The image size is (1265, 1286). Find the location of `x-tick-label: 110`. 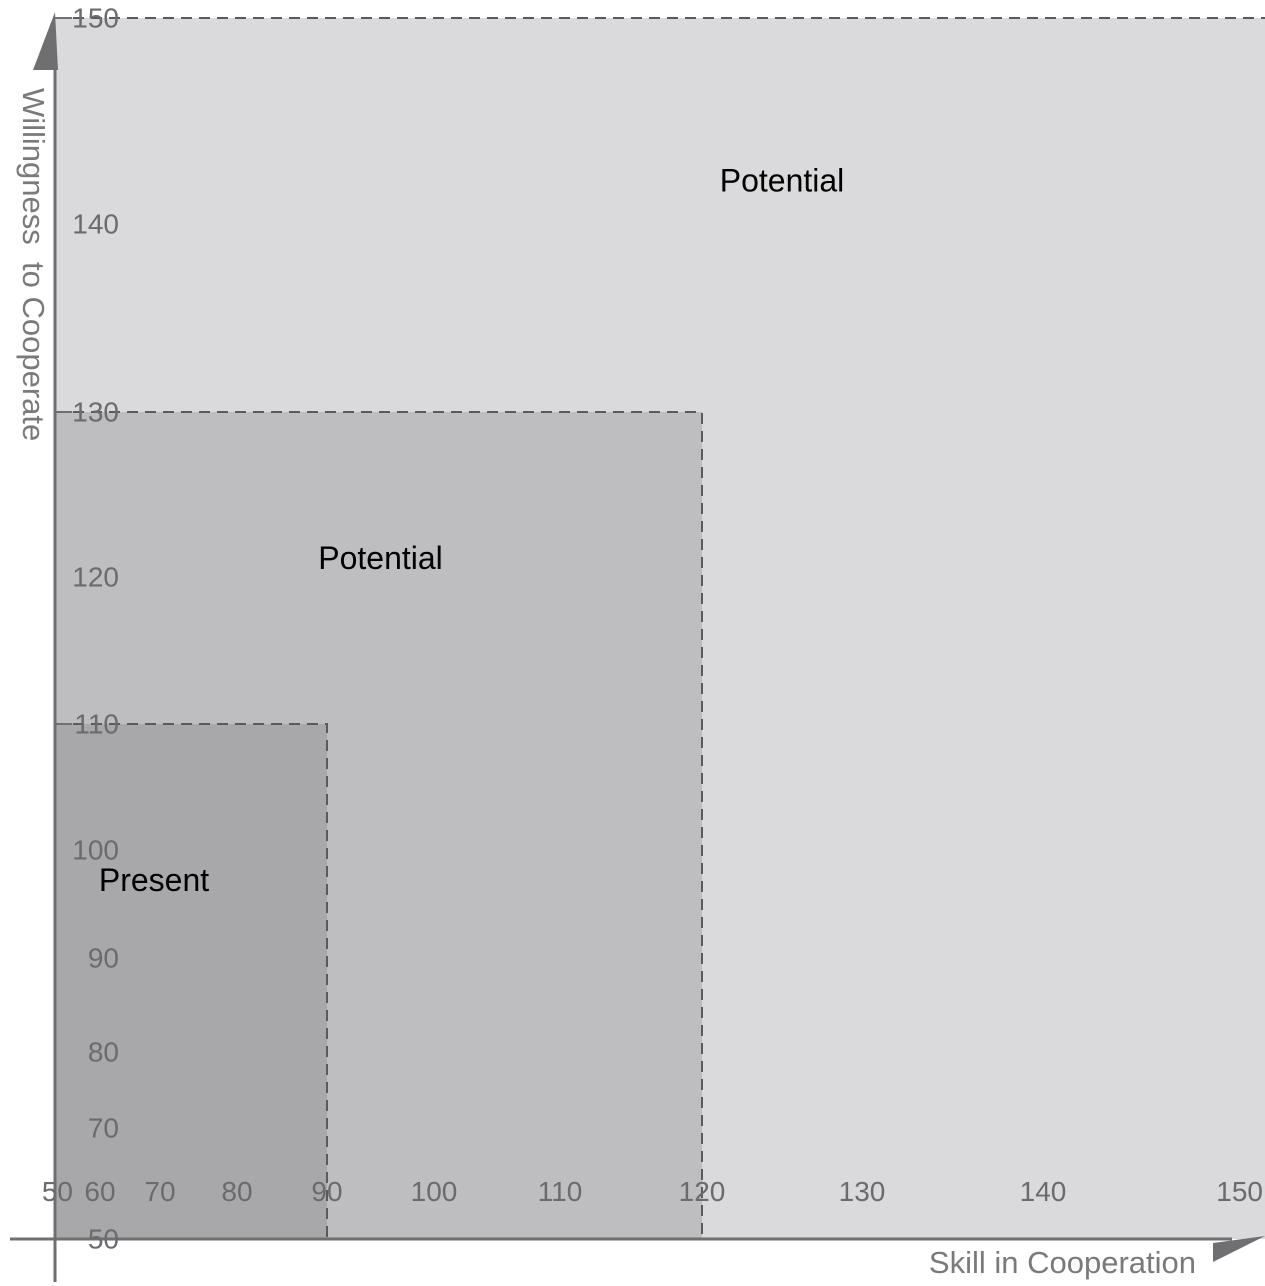

x-tick-label: 110 is located at coordinates (560, 1191).